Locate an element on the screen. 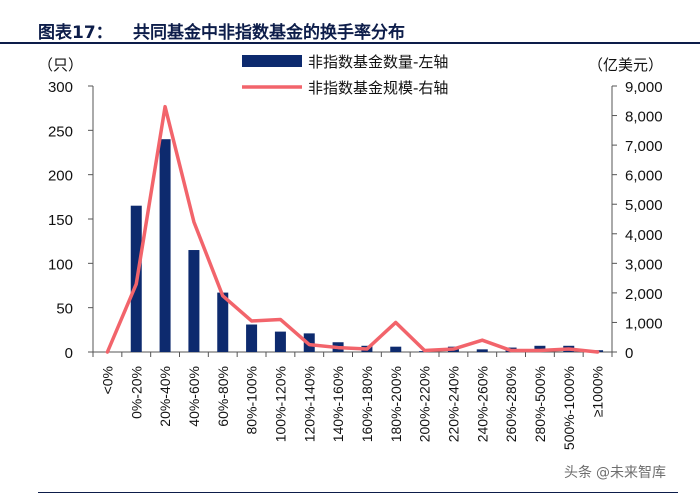  x-tick-label: 220%-240% is located at coordinates (453, 404).